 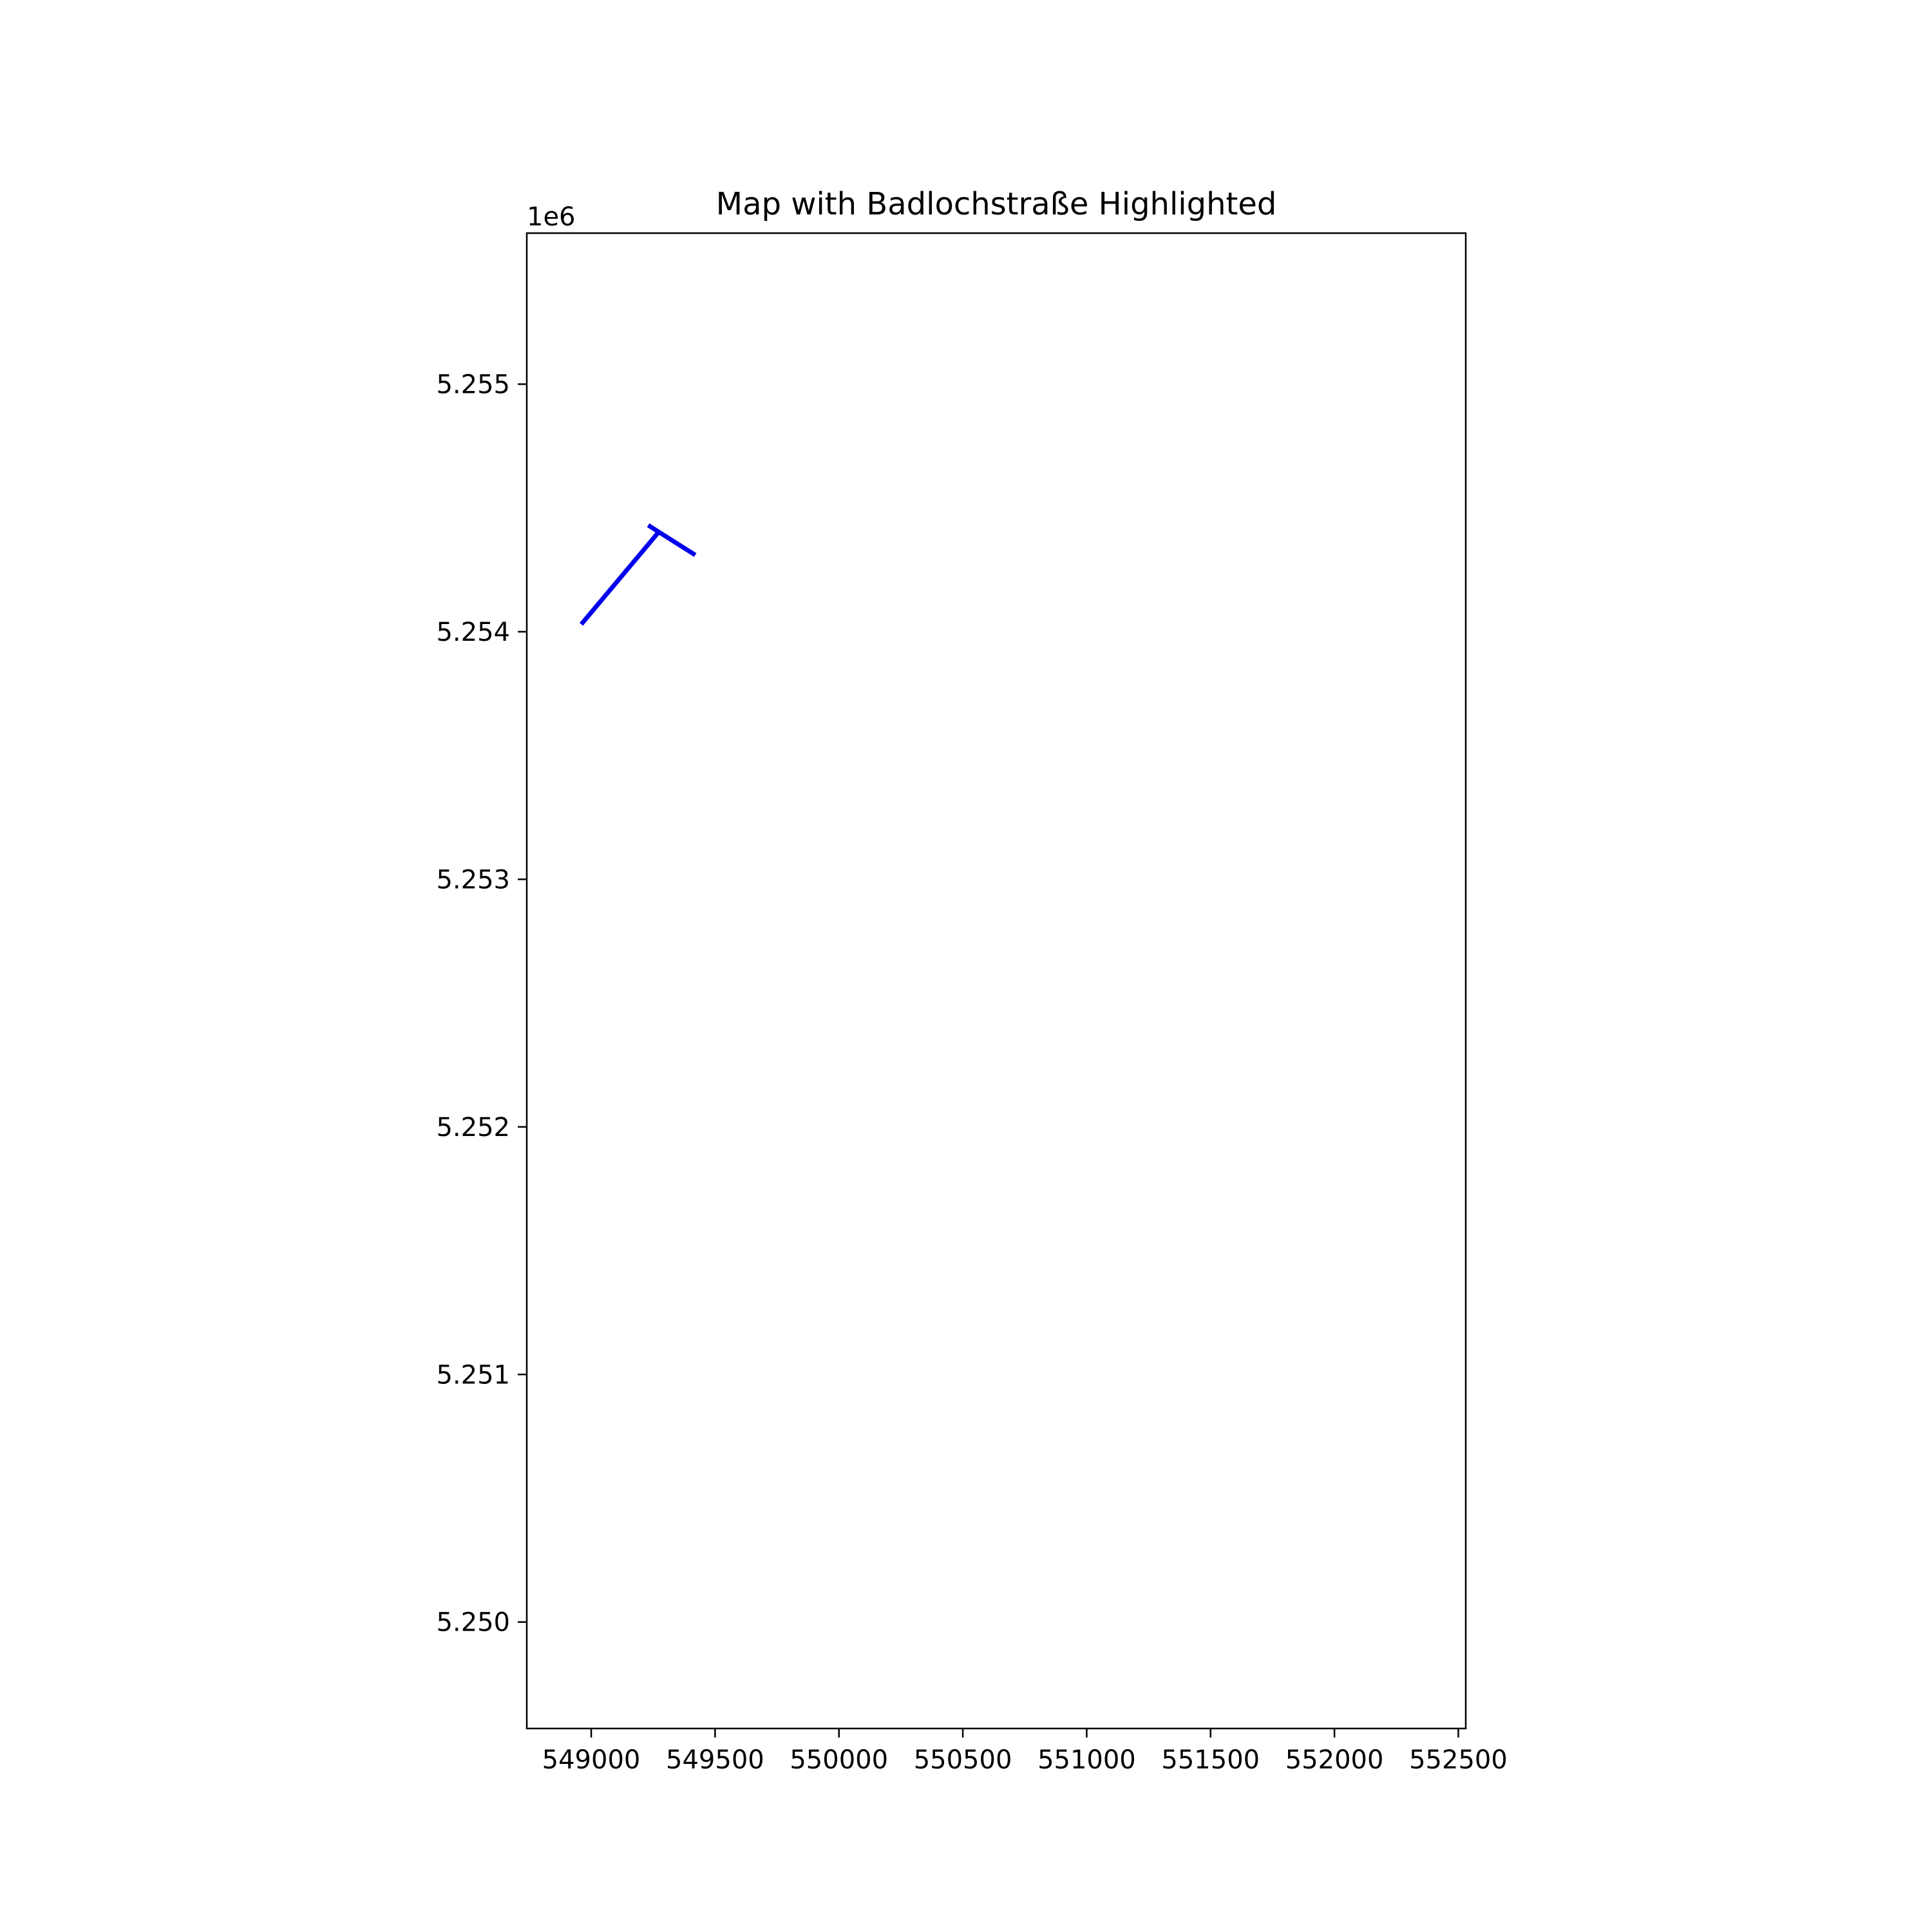 I want to click on x-tick-label: 551500, so click(x=1210, y=1760).